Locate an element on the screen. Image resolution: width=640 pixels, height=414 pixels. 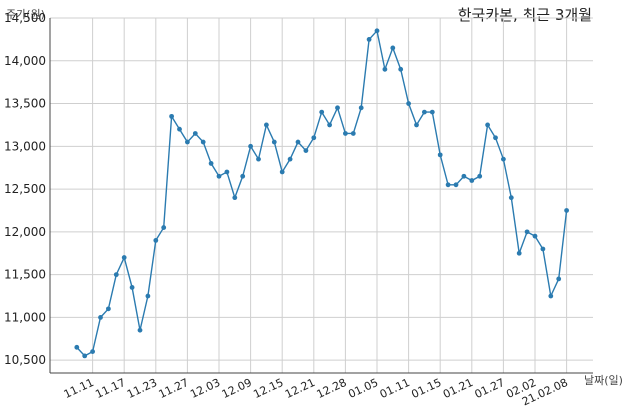
y-tick-label: 10,500 is located at coordinates (25, 360).